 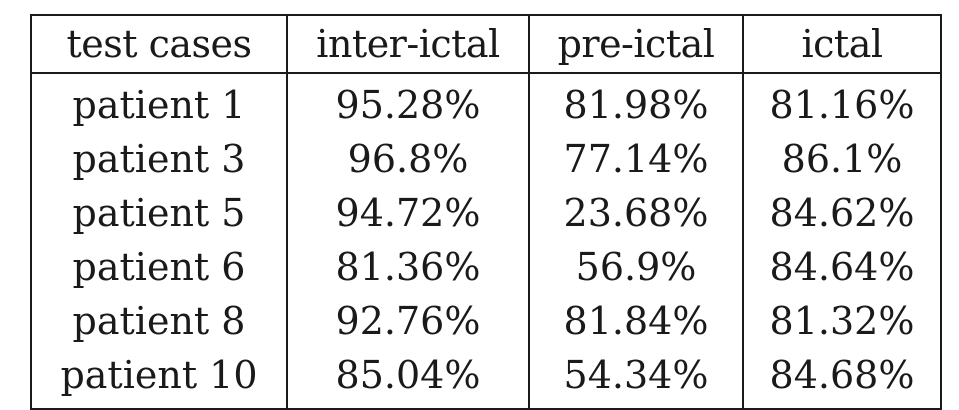 I want to click on cell-test-case: patient 10, so click(x=159, y=378).